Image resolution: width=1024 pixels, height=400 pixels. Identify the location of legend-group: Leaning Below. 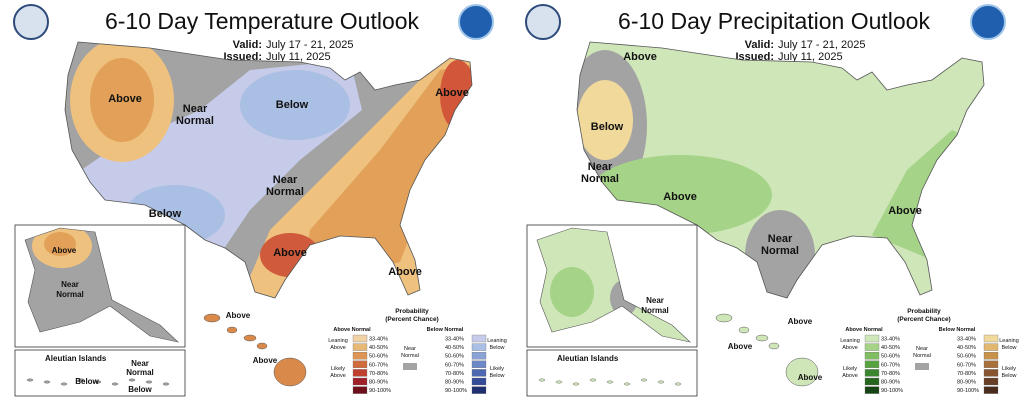
(497, 344).